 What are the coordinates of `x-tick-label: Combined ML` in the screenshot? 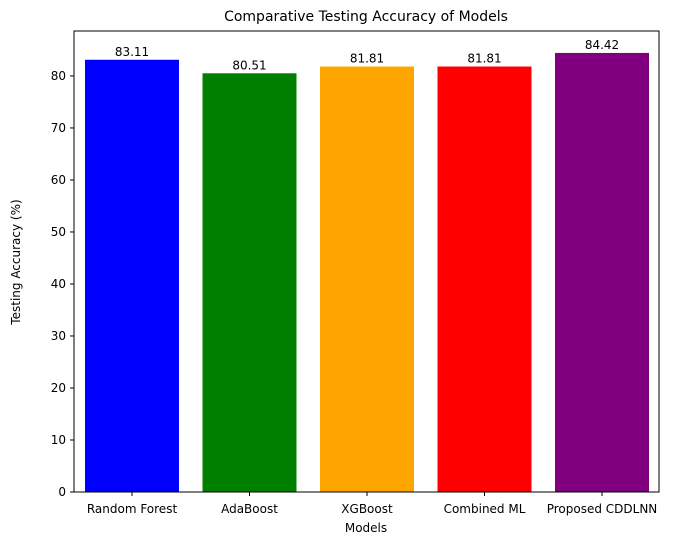 It's located at (485, 509).